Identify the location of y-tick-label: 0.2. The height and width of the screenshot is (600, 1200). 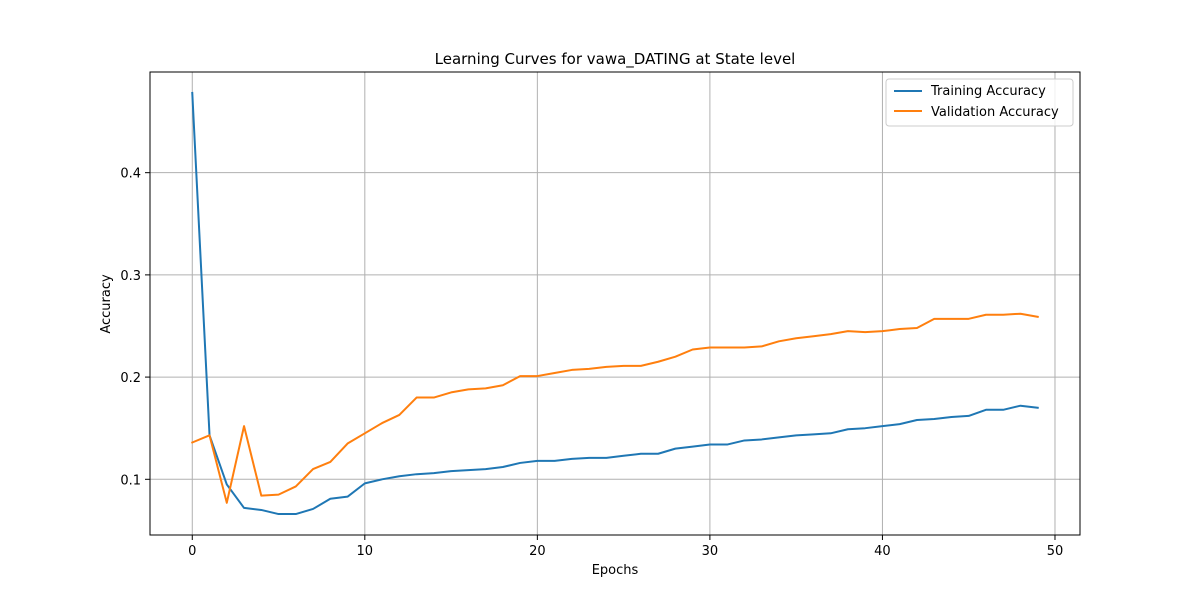
(130, 378).